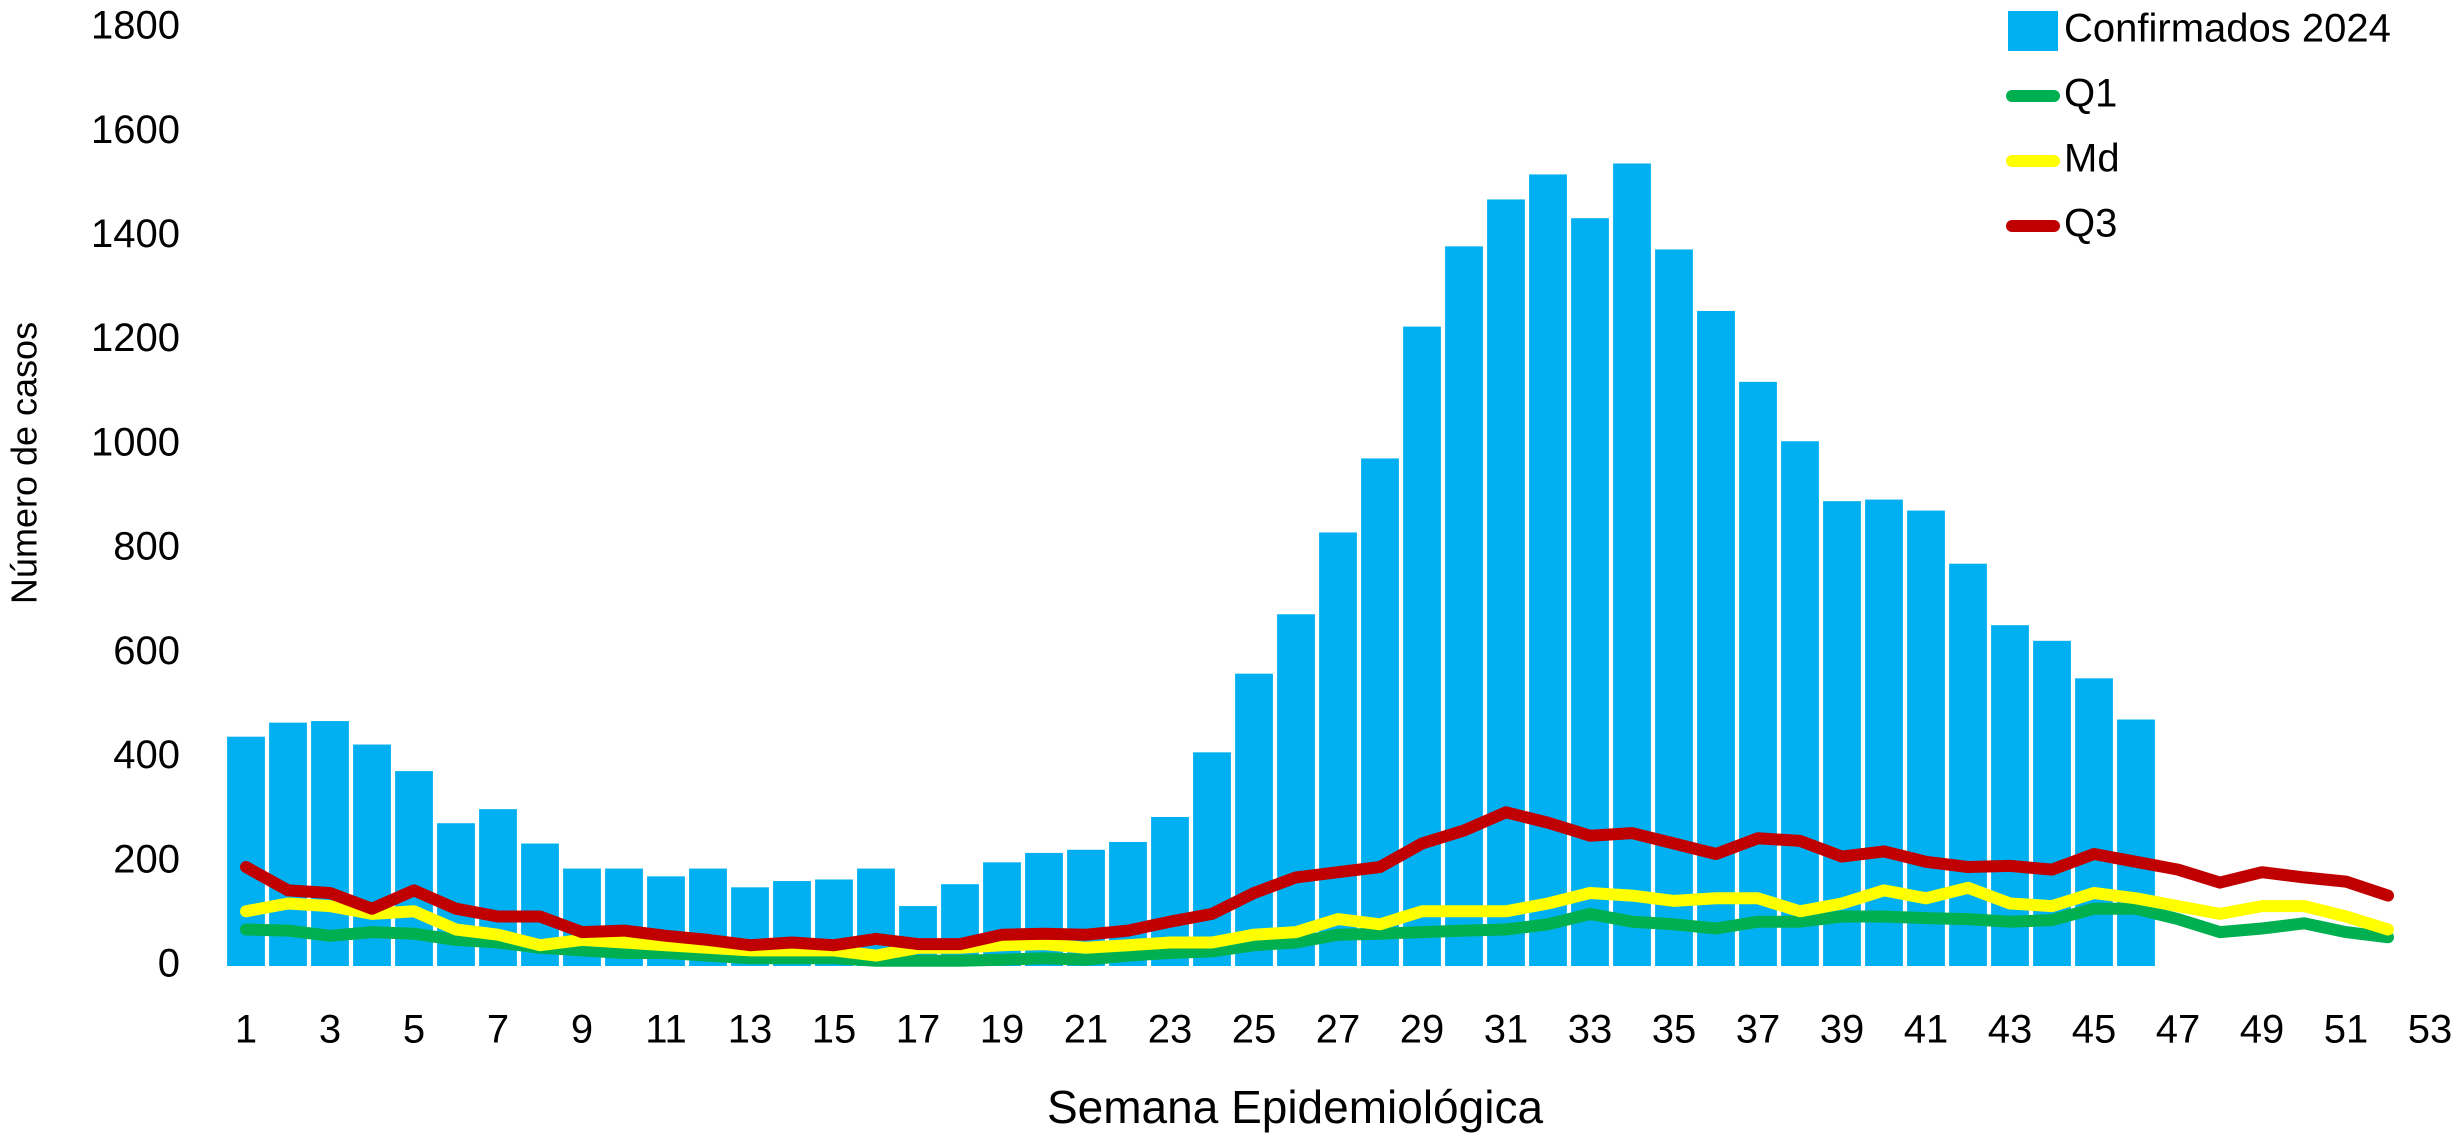 This screenshot has width=2463, height=1139. What do you see at coordinates (2033, 31) in the screenshot?
I see `legend-swatch` at bounding box center [2033, 31].